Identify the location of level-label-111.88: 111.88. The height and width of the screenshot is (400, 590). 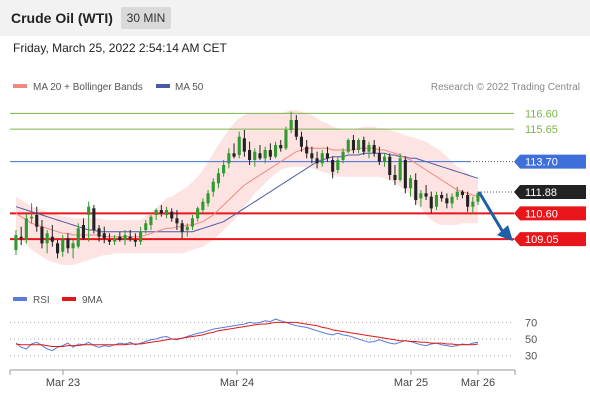
(541, 193).